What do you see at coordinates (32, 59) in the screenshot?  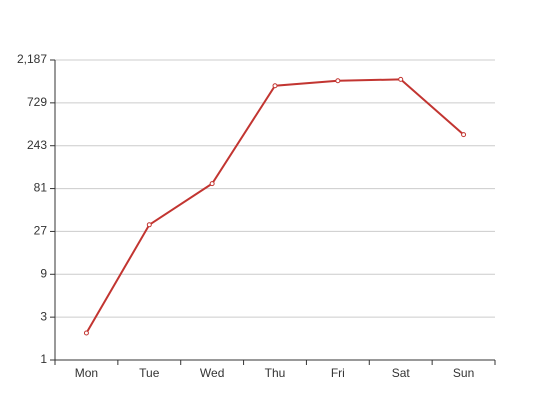 I see `y-tick-label: 2,187` at bounding box center [32, 59].